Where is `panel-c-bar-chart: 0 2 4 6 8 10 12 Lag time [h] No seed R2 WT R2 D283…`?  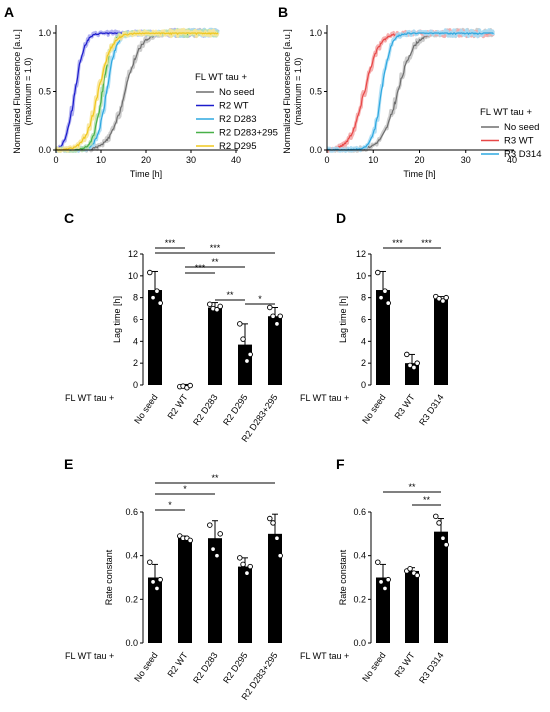
panel-c-bar-chart: 0 2 4 6 8 10 12 Lag time [h] No seed R2 WT R2 D283… is located at coordinates (174, 341).